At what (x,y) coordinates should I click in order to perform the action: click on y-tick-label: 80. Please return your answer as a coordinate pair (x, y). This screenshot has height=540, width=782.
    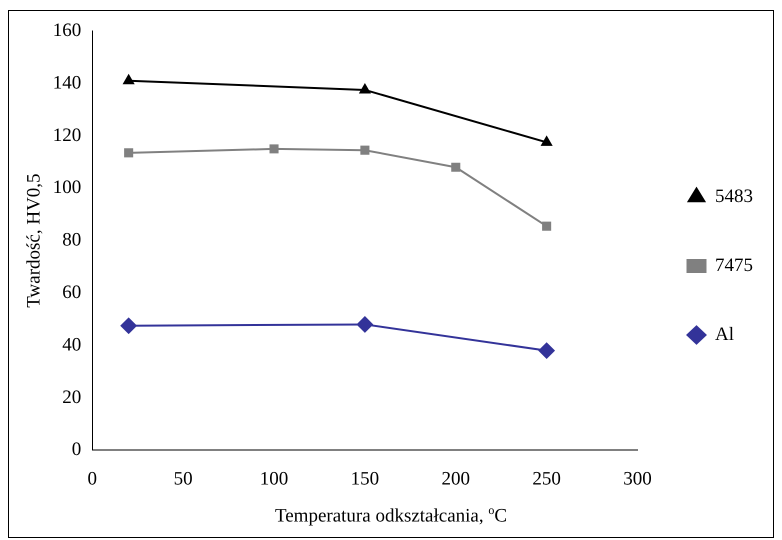
    Looking at the image, I should click on (72, 240).